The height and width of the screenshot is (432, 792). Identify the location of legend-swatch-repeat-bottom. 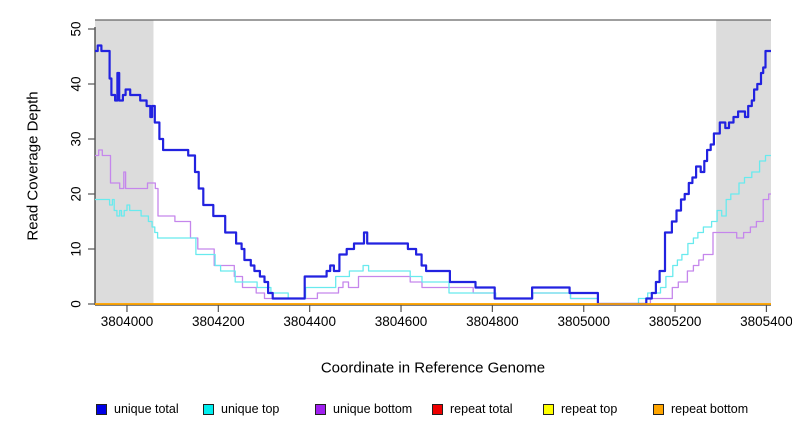
(658, 409).